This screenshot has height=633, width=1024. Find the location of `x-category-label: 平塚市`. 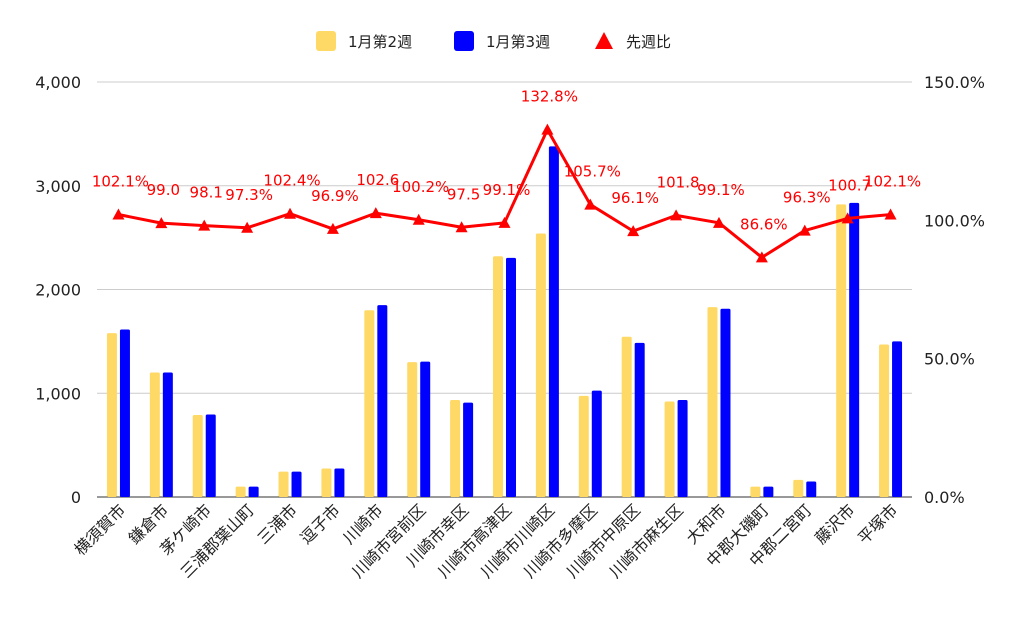

x-category-label: 平塚市 is located at coordinates (877, 523).